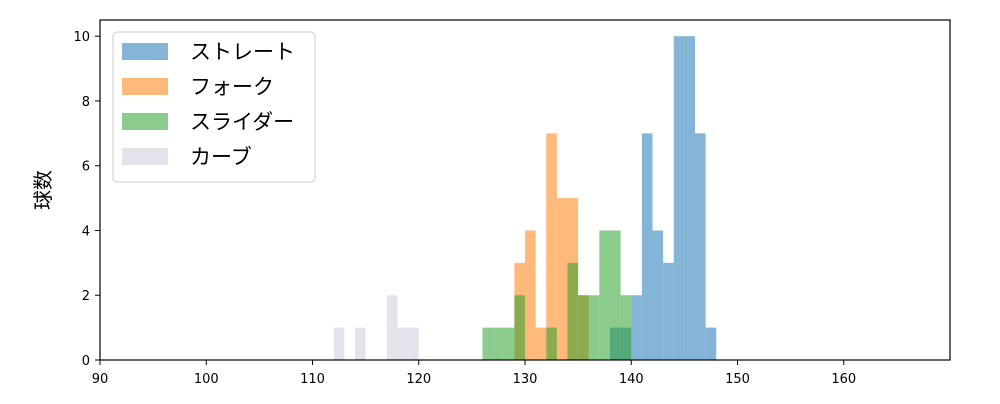  Describe the element at coordinates (86, 296) in the screenshot. I see `y-tick-label: 2` at that location.